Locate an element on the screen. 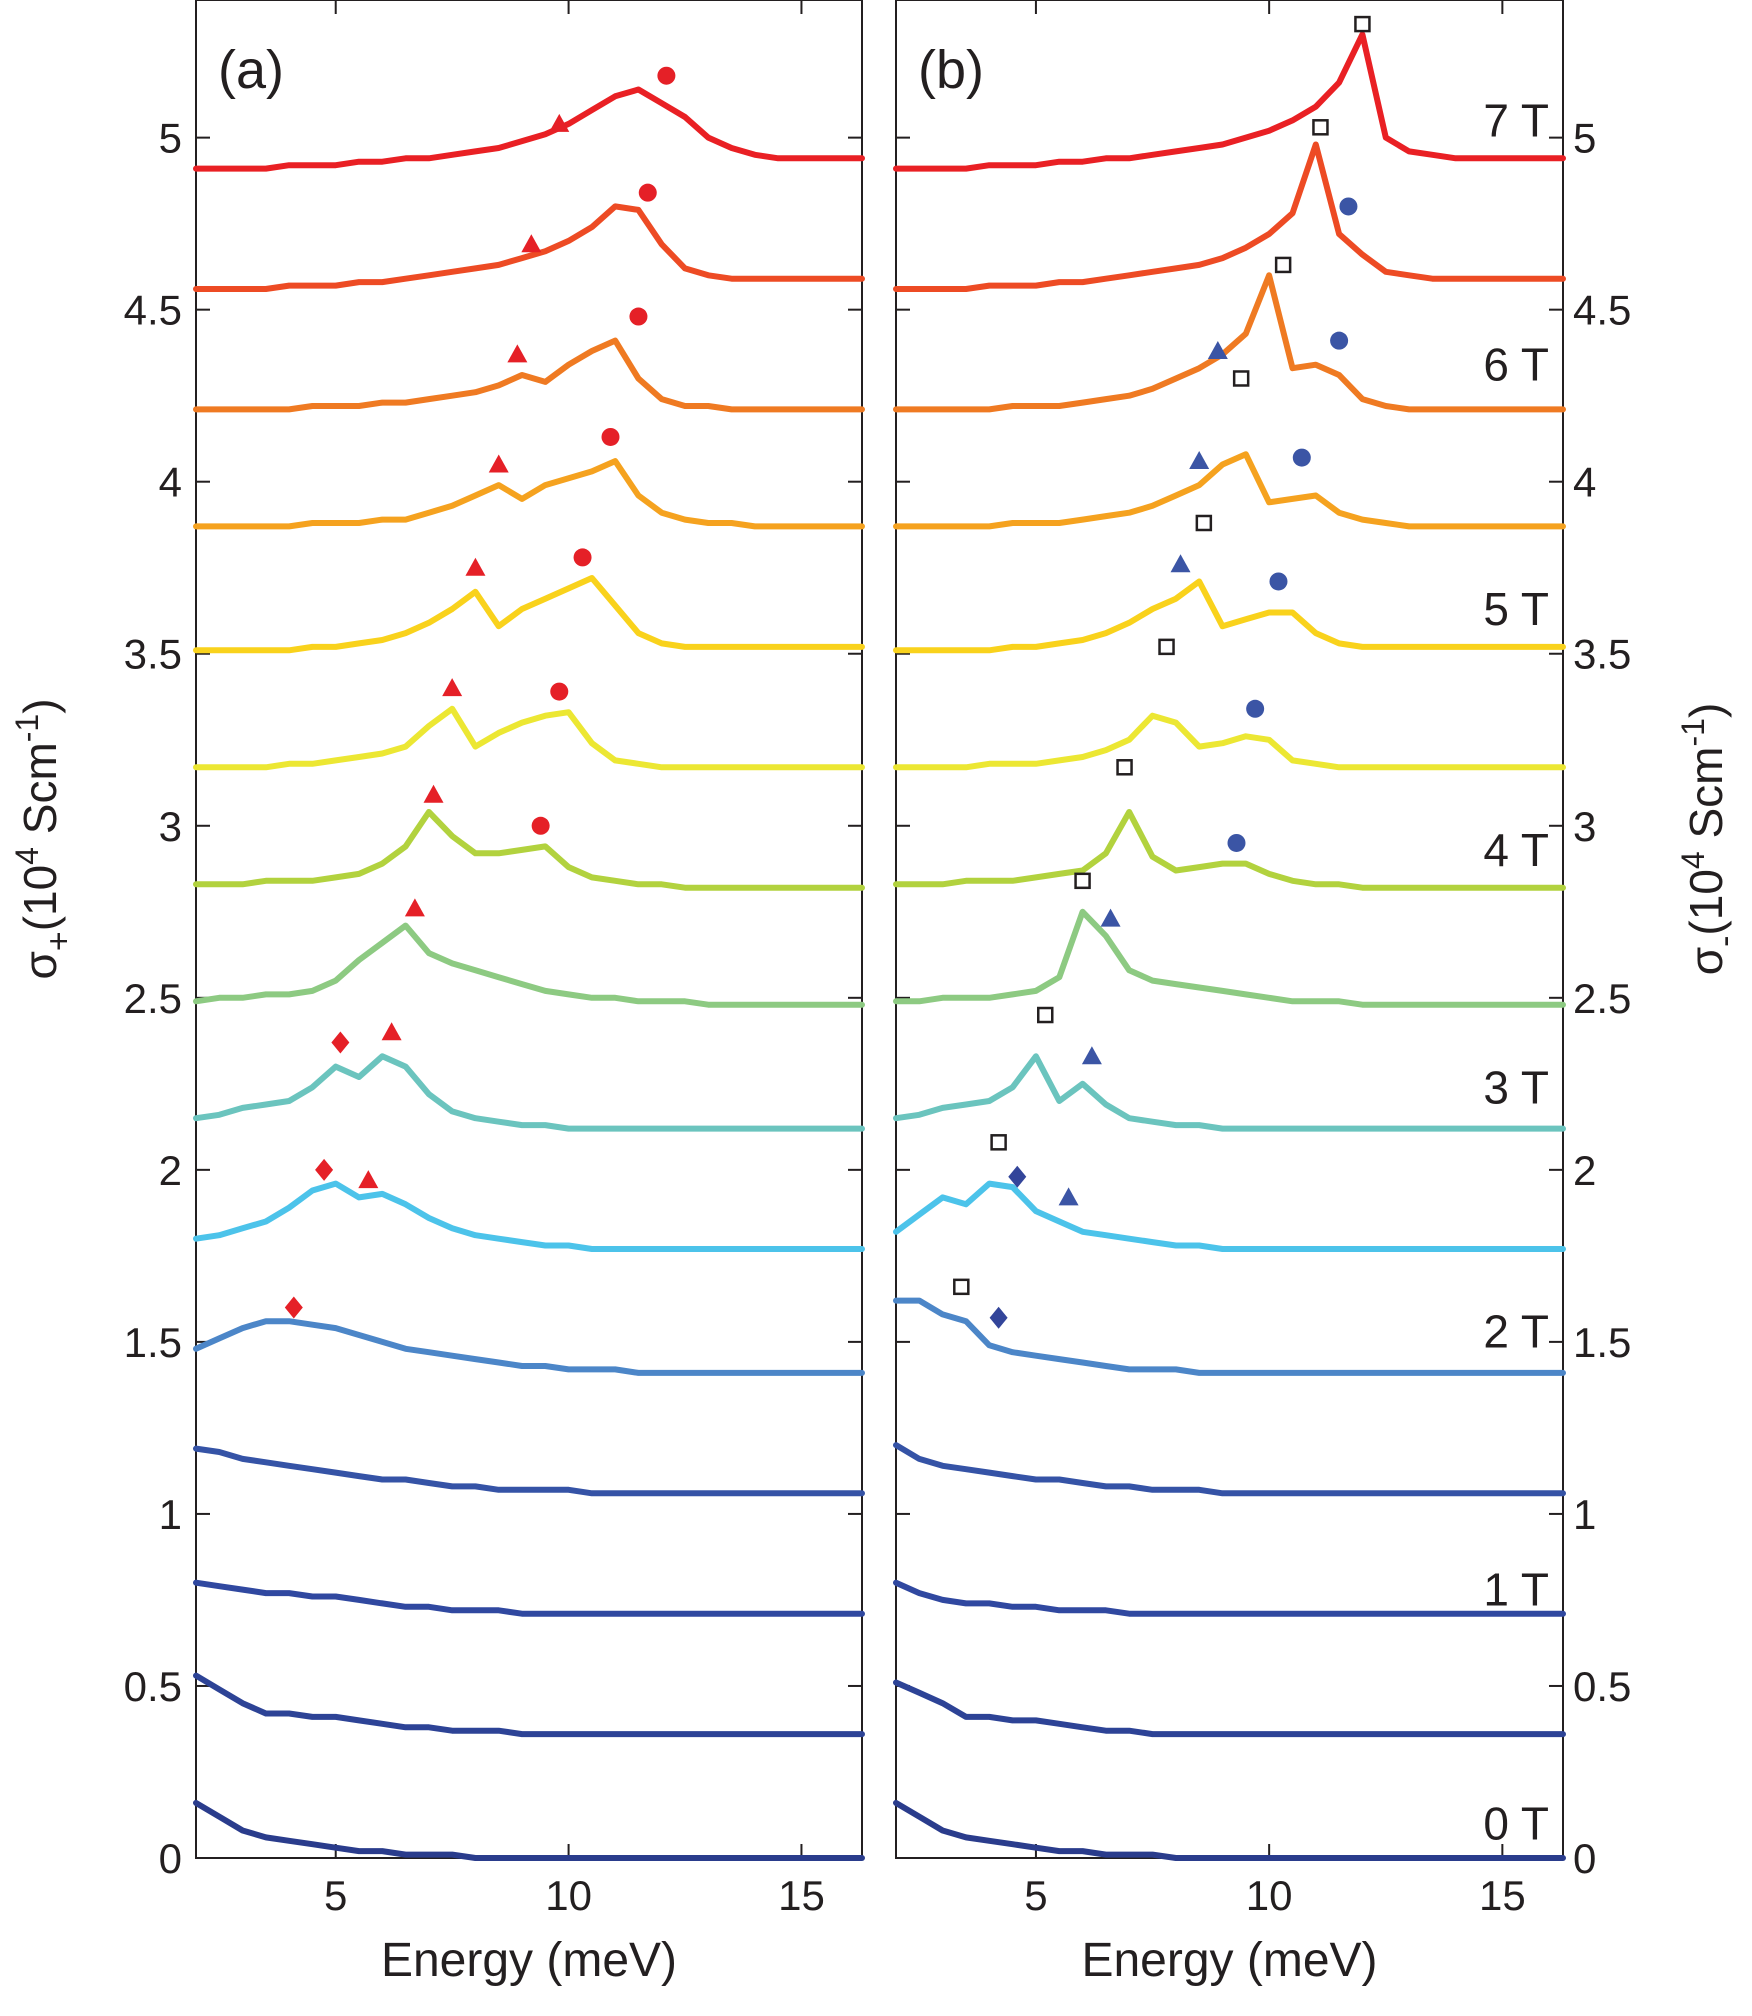  x-tick-label: 15 is located at coordinates (1502, 1895).